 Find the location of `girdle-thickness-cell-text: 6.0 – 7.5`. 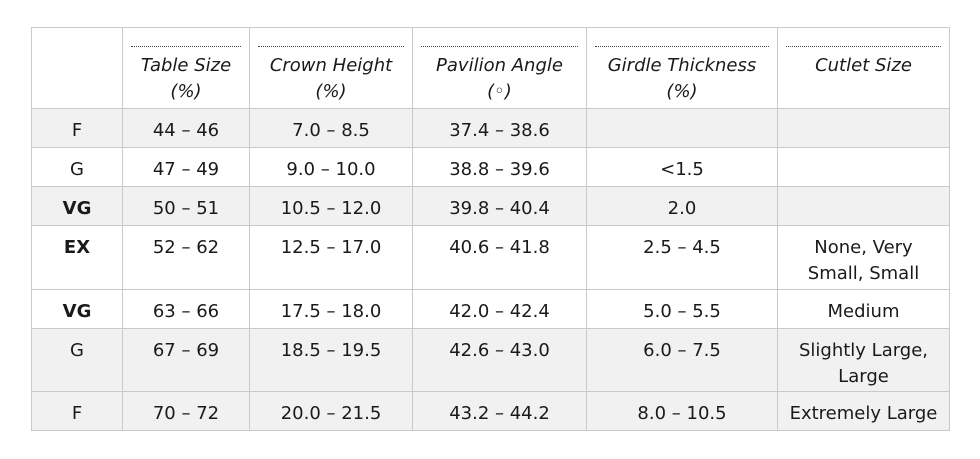

girdle-thickness-cell-text: 6.0 – 7.5 is located at coordinates (682, 350).